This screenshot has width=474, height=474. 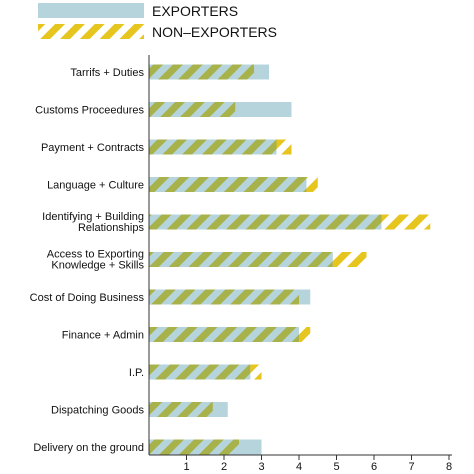 I want to click on category-label-4: Identifying + Building Relationships, so click(x=93, y=222).